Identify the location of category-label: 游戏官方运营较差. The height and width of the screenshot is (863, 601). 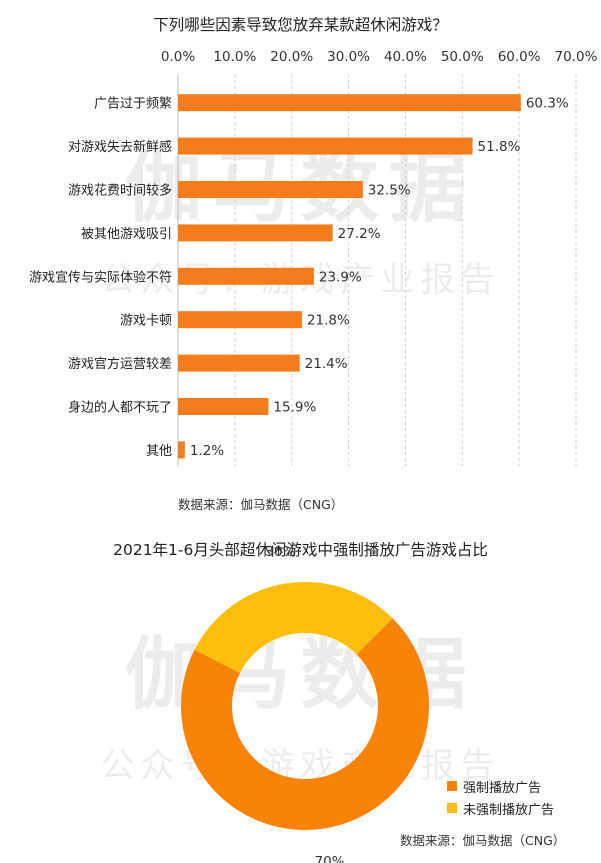
(120, 364).